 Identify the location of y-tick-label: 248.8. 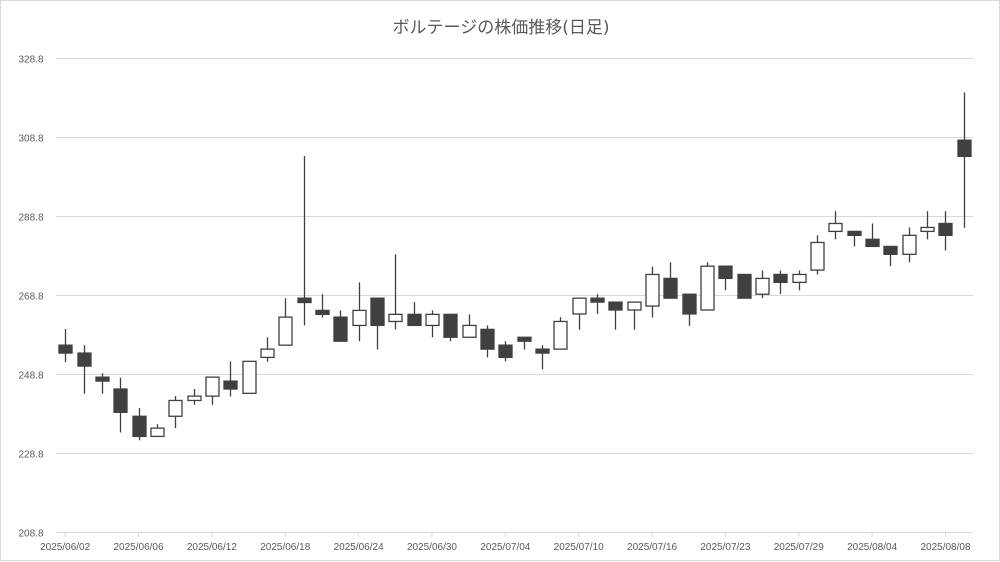
(30, 376).